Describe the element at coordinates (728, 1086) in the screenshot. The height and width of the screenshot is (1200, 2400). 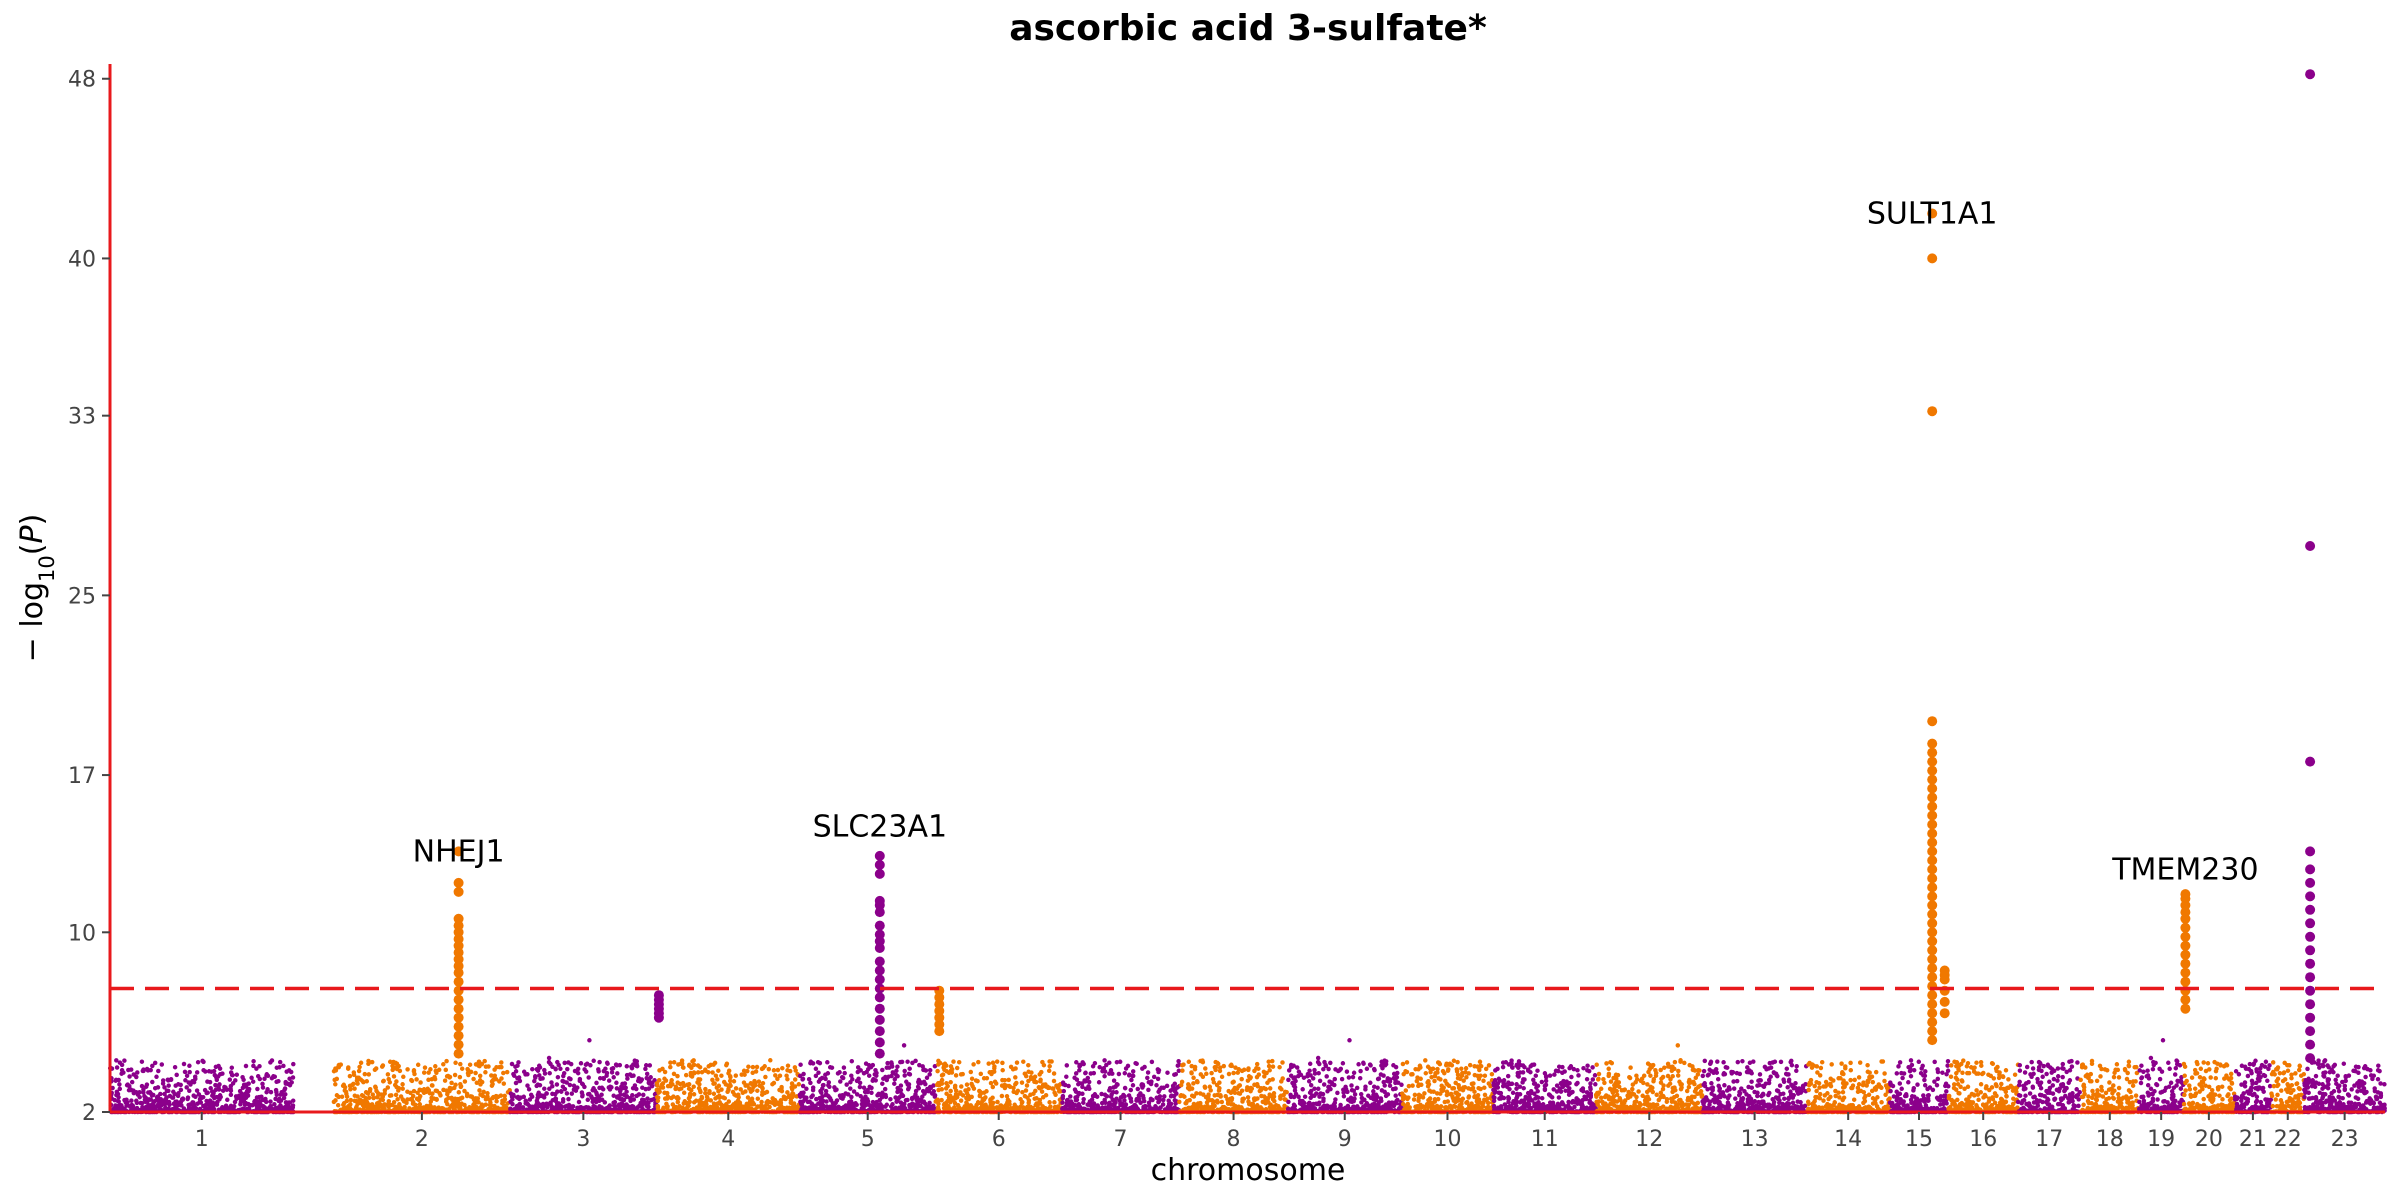
I see `chromosome-4-points` at that location.